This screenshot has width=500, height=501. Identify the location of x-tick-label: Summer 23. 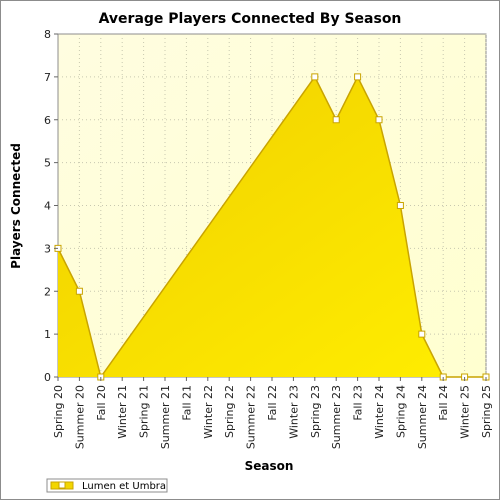
(336, 417).